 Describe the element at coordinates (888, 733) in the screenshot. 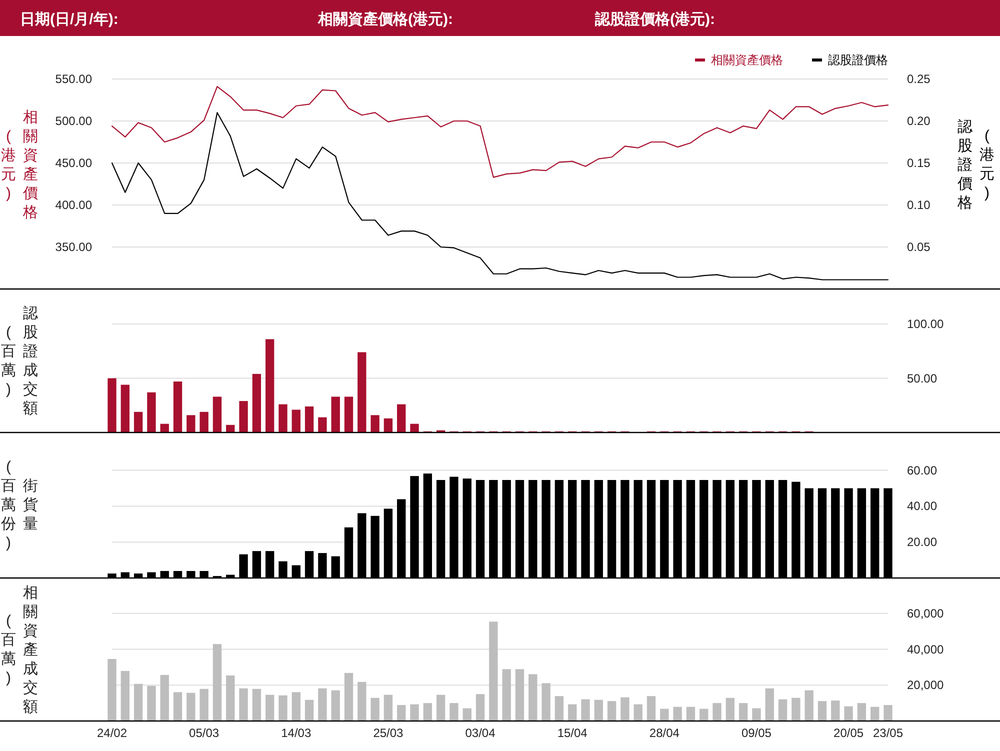

I see `x-tick-label: 23/05` at that location.